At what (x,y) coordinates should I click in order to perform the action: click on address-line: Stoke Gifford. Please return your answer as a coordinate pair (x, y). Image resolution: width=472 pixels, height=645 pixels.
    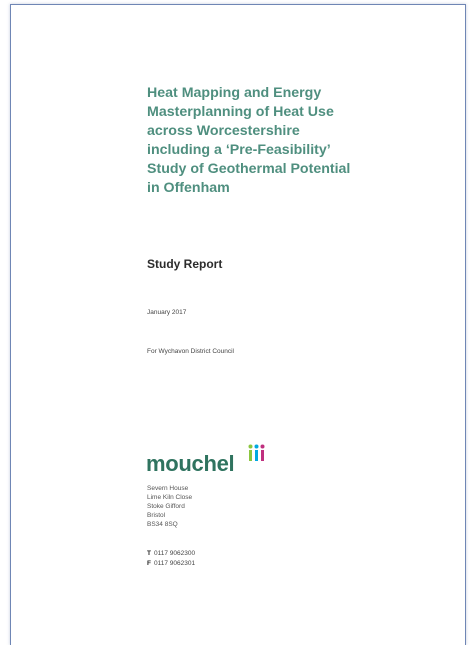
    Looking at the image, I should click on (166, 506).